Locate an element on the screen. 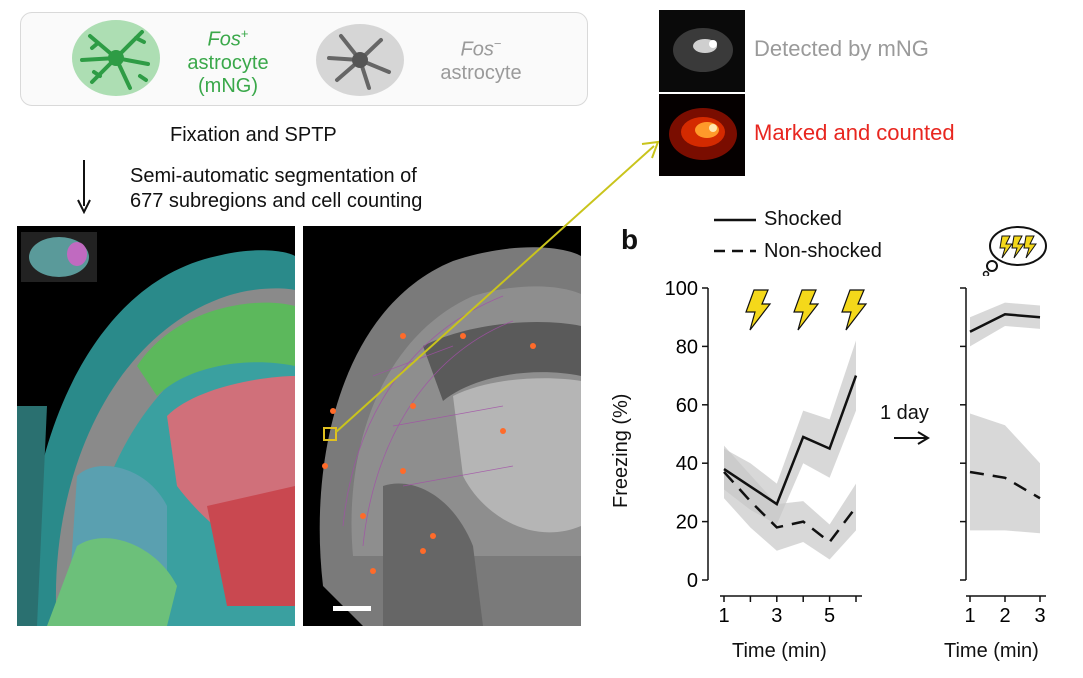 The image size is (1083, 678). y-tick-label: 0 is located at coordinates (692, 581).